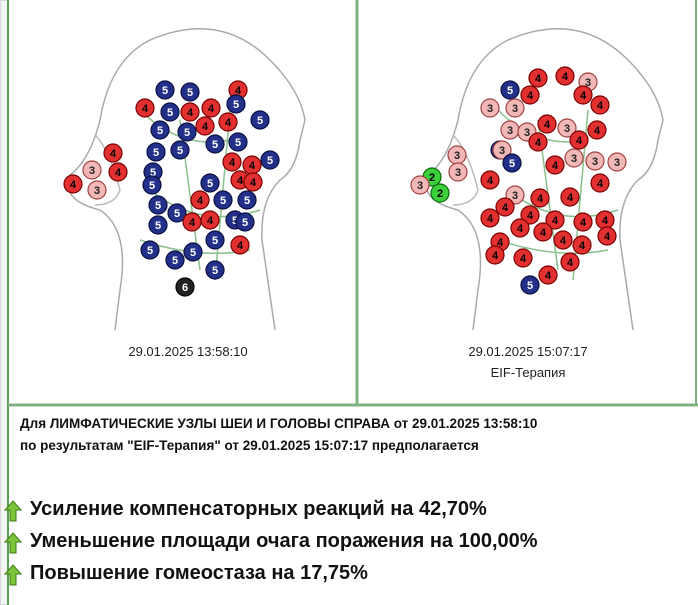 This screenshot has height=605, width=698. Describe the element at coordinates (187, 351) in the screenshot. I see `timestamp: 29.01.2025 13:58:10` at that location.